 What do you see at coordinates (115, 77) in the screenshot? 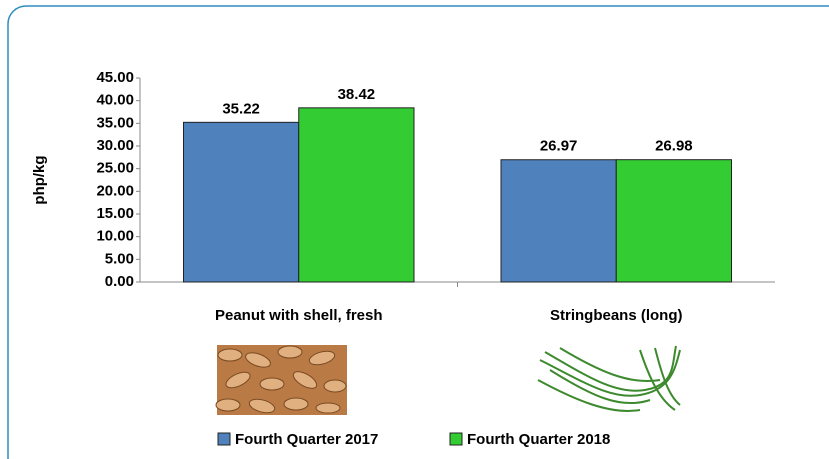
I see `y-tick-label: 45.00` at bounding box center [115, 77].